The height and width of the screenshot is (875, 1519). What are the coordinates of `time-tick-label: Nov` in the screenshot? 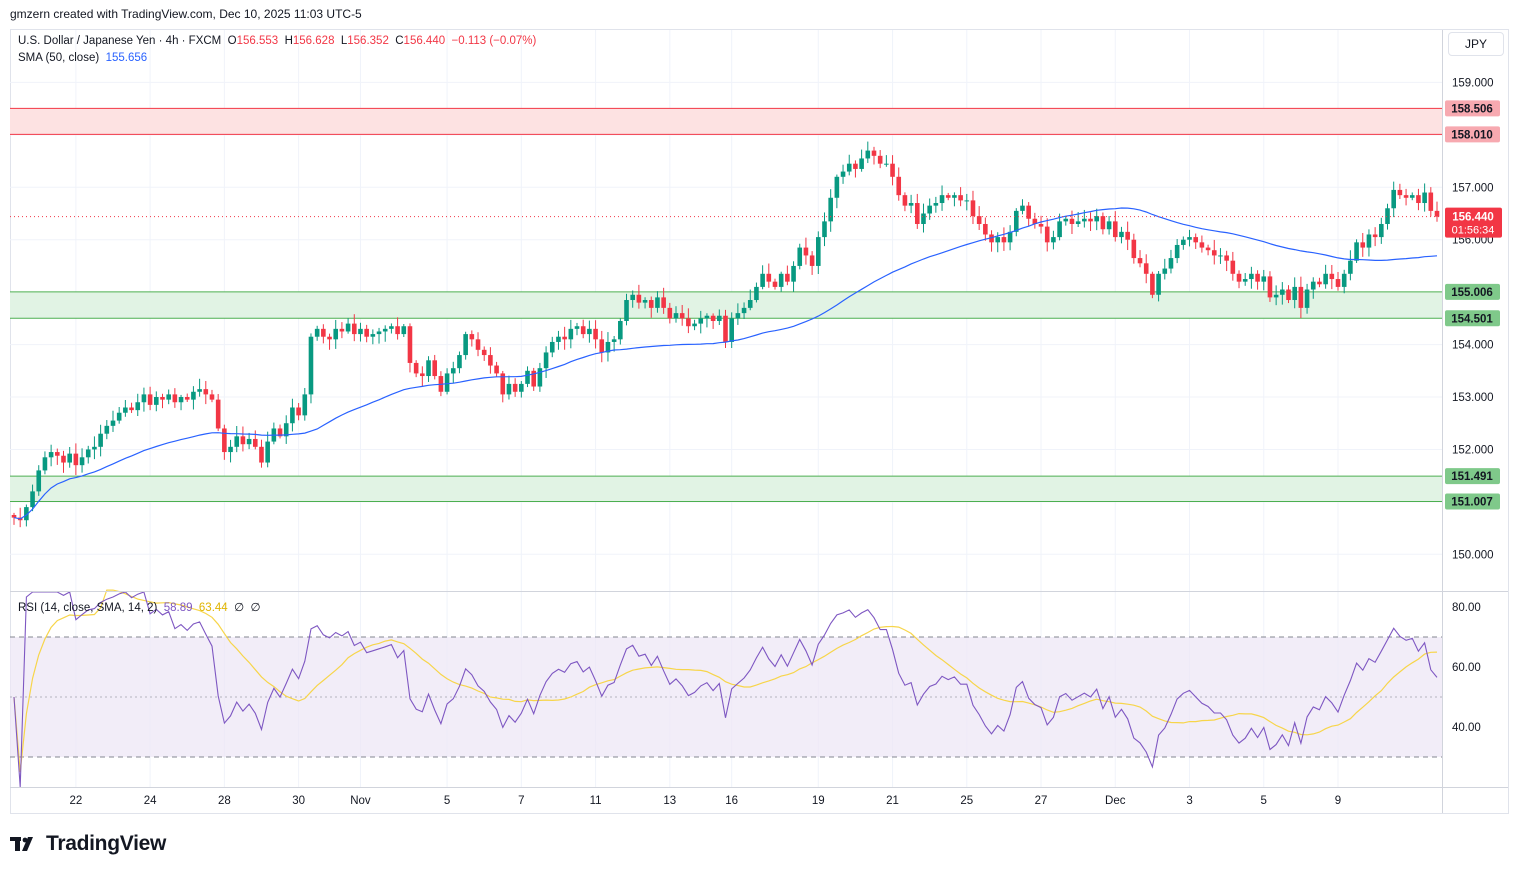 It's located at (360, 801).